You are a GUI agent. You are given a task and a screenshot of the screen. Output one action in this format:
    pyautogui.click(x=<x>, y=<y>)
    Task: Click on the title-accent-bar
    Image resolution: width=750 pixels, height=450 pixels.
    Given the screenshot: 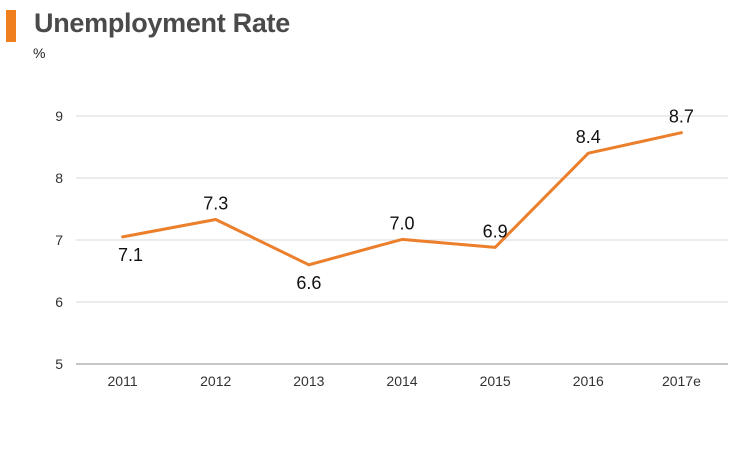 What is the action you would take?
    pyautogui.click(x=11, y=26)
    